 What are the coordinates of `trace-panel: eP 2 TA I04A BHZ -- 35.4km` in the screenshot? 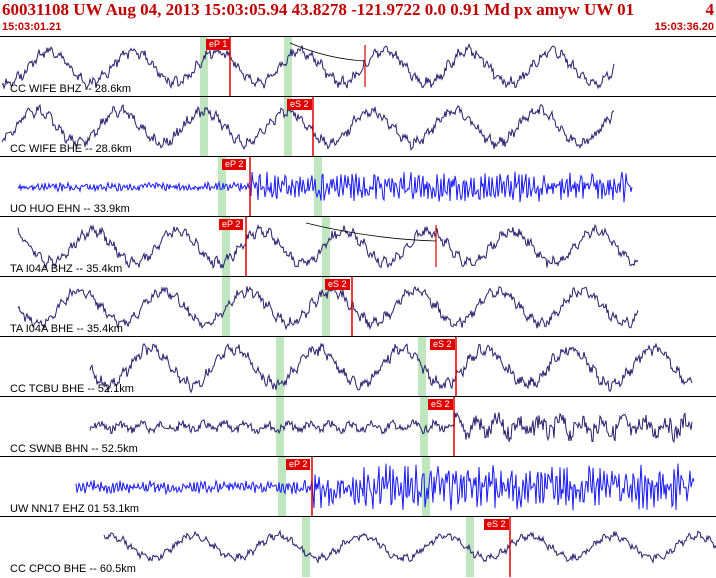 It's located at (358, 246).